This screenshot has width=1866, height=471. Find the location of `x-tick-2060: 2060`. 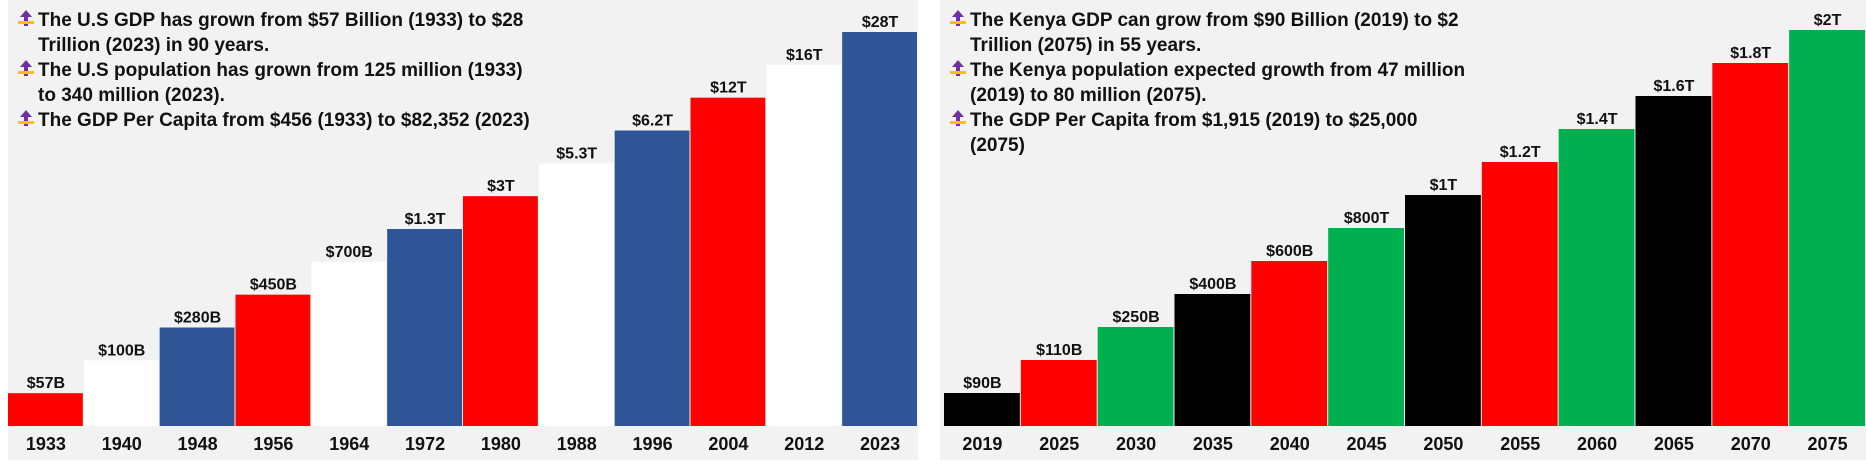

x-tick-2060: 2060 is located at coordinates (1597, 444).